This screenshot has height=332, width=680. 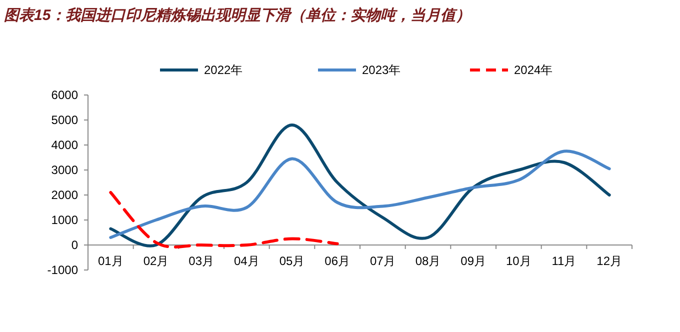 What do you see at coordinates (533, 70) in the screenshot?
I see `legend-label: 2024年` at bounding box center [533, 70].